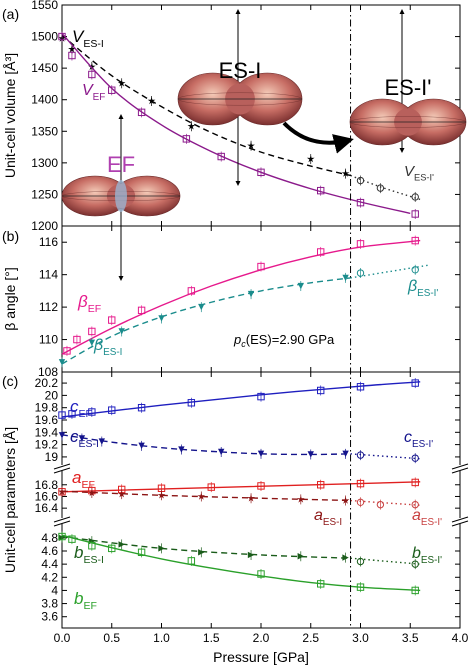 The image size is (474, 668). What do you see at coordinates (460, 638) in the screenshot?
I see `x-tick-label: 4.0` at bounding box center [460, 638].